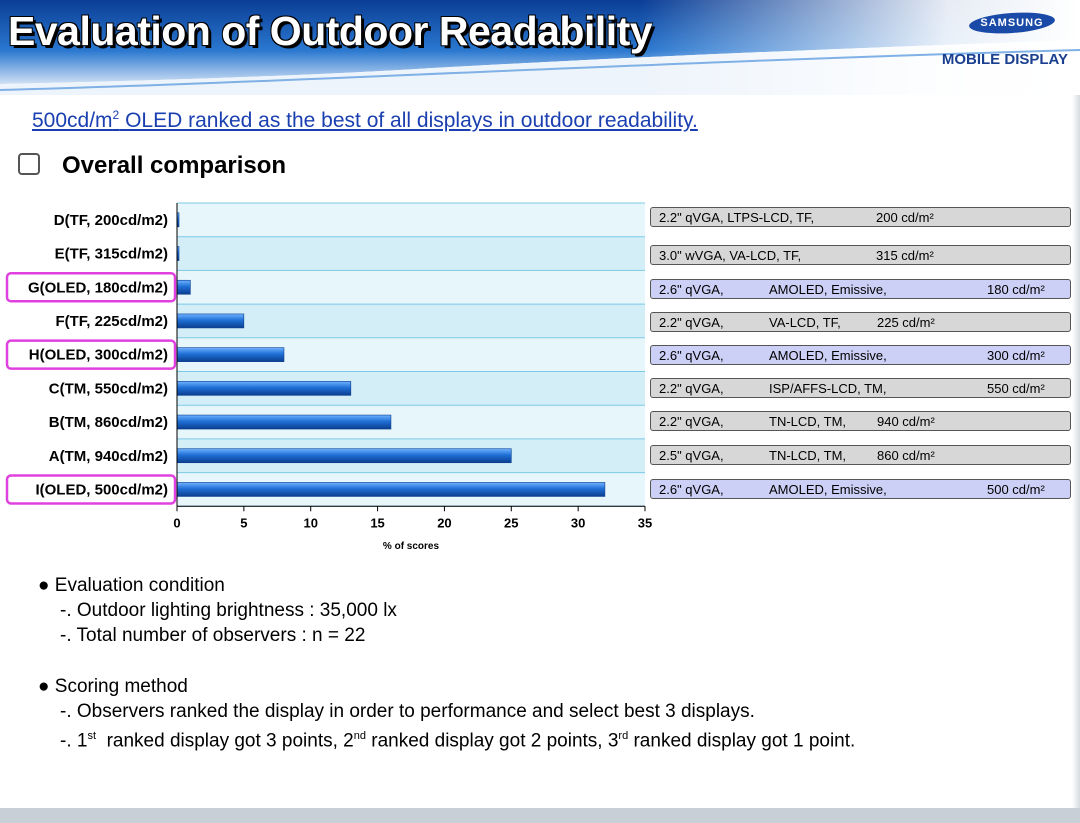 The height and width of the screenshot is (823, 1080). I want to click on m2-d: ranked display got 1 point., so click(742, 741).